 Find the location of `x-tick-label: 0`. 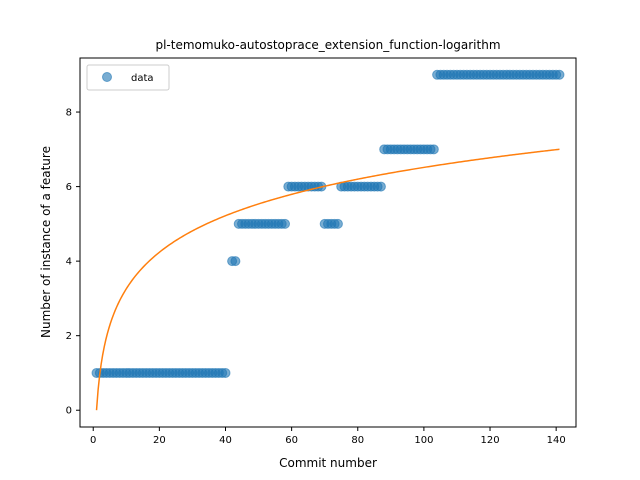

x-tick-label: 0 is located at coordinates (93, 440).